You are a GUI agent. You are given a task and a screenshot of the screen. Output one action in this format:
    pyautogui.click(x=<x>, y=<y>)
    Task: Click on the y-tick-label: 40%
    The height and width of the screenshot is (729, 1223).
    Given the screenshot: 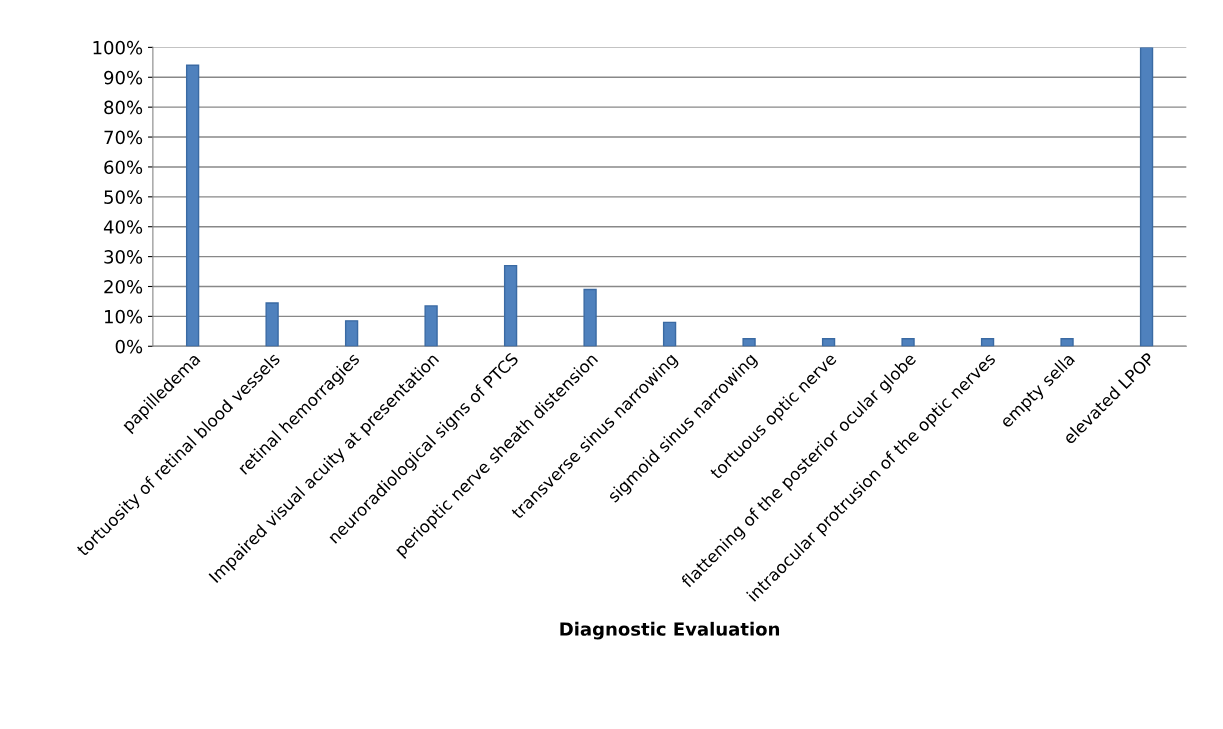 What is the action you would take?
    pyautogui.click(x=123, y=227)
    